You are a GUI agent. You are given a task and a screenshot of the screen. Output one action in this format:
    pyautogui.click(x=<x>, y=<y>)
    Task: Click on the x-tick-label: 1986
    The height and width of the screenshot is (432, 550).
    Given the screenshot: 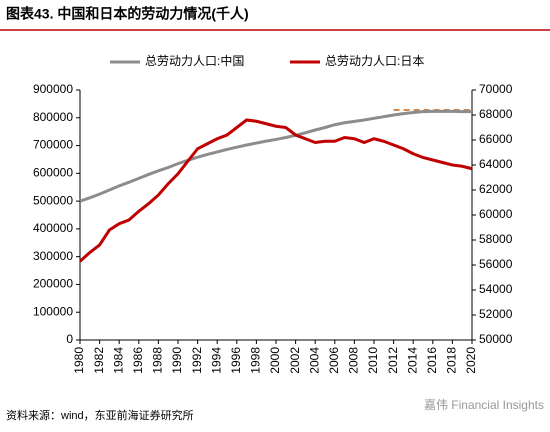 What is the action you would take?
    pyautogui.click(x=138, y=360)
    